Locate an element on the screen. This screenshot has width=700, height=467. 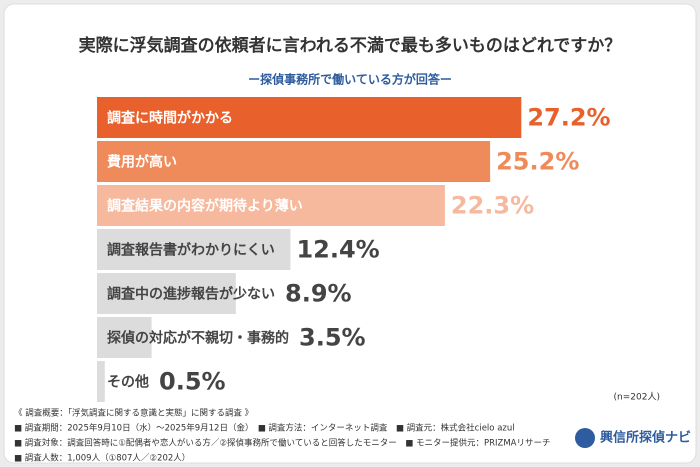
value-label: 8.9% is located at coordinates (318, 294).